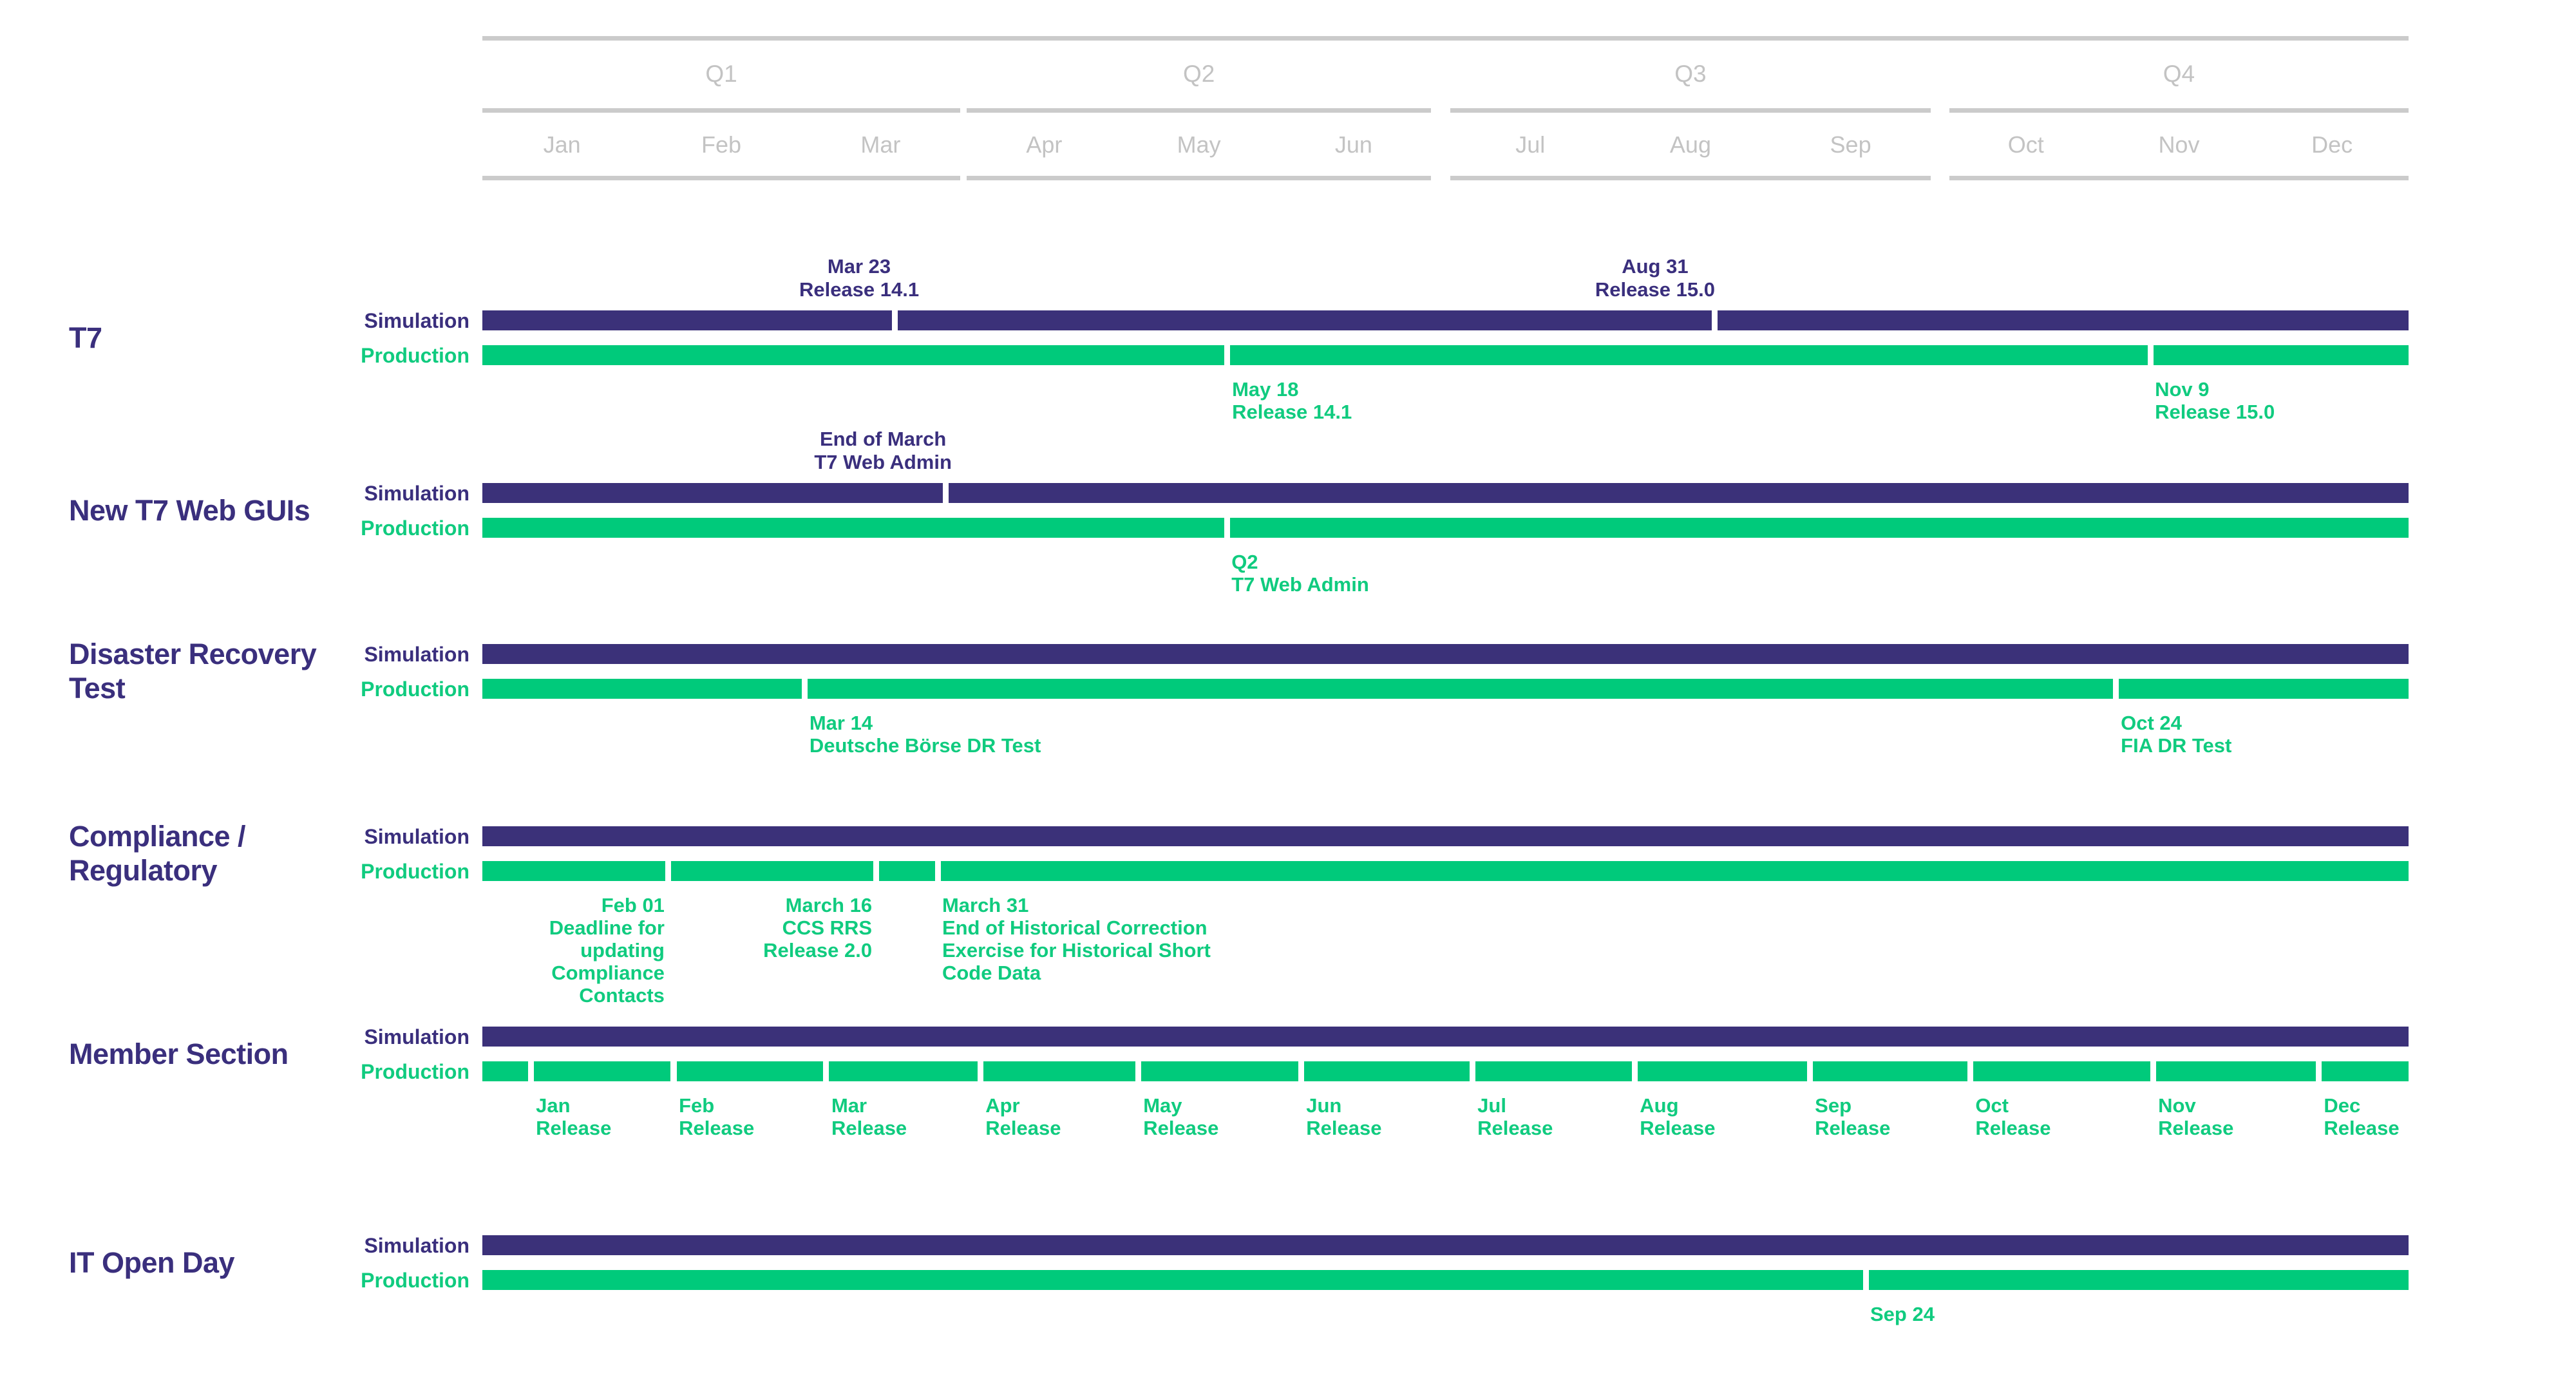  I want to click on milestone-label-below: Dec Release, so click(2361, 1116).